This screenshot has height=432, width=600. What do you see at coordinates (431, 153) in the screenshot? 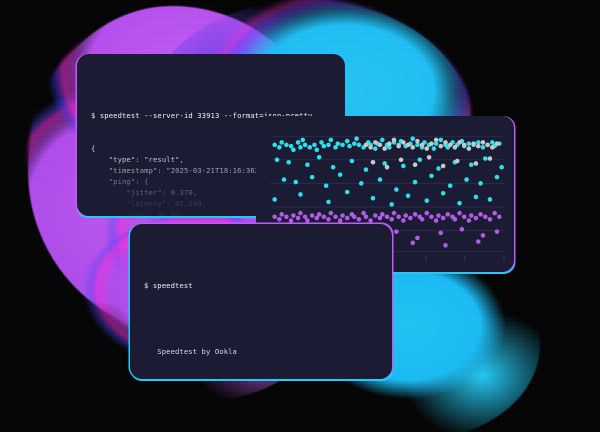
I see `series-latency` at bounding box center [431, 153].